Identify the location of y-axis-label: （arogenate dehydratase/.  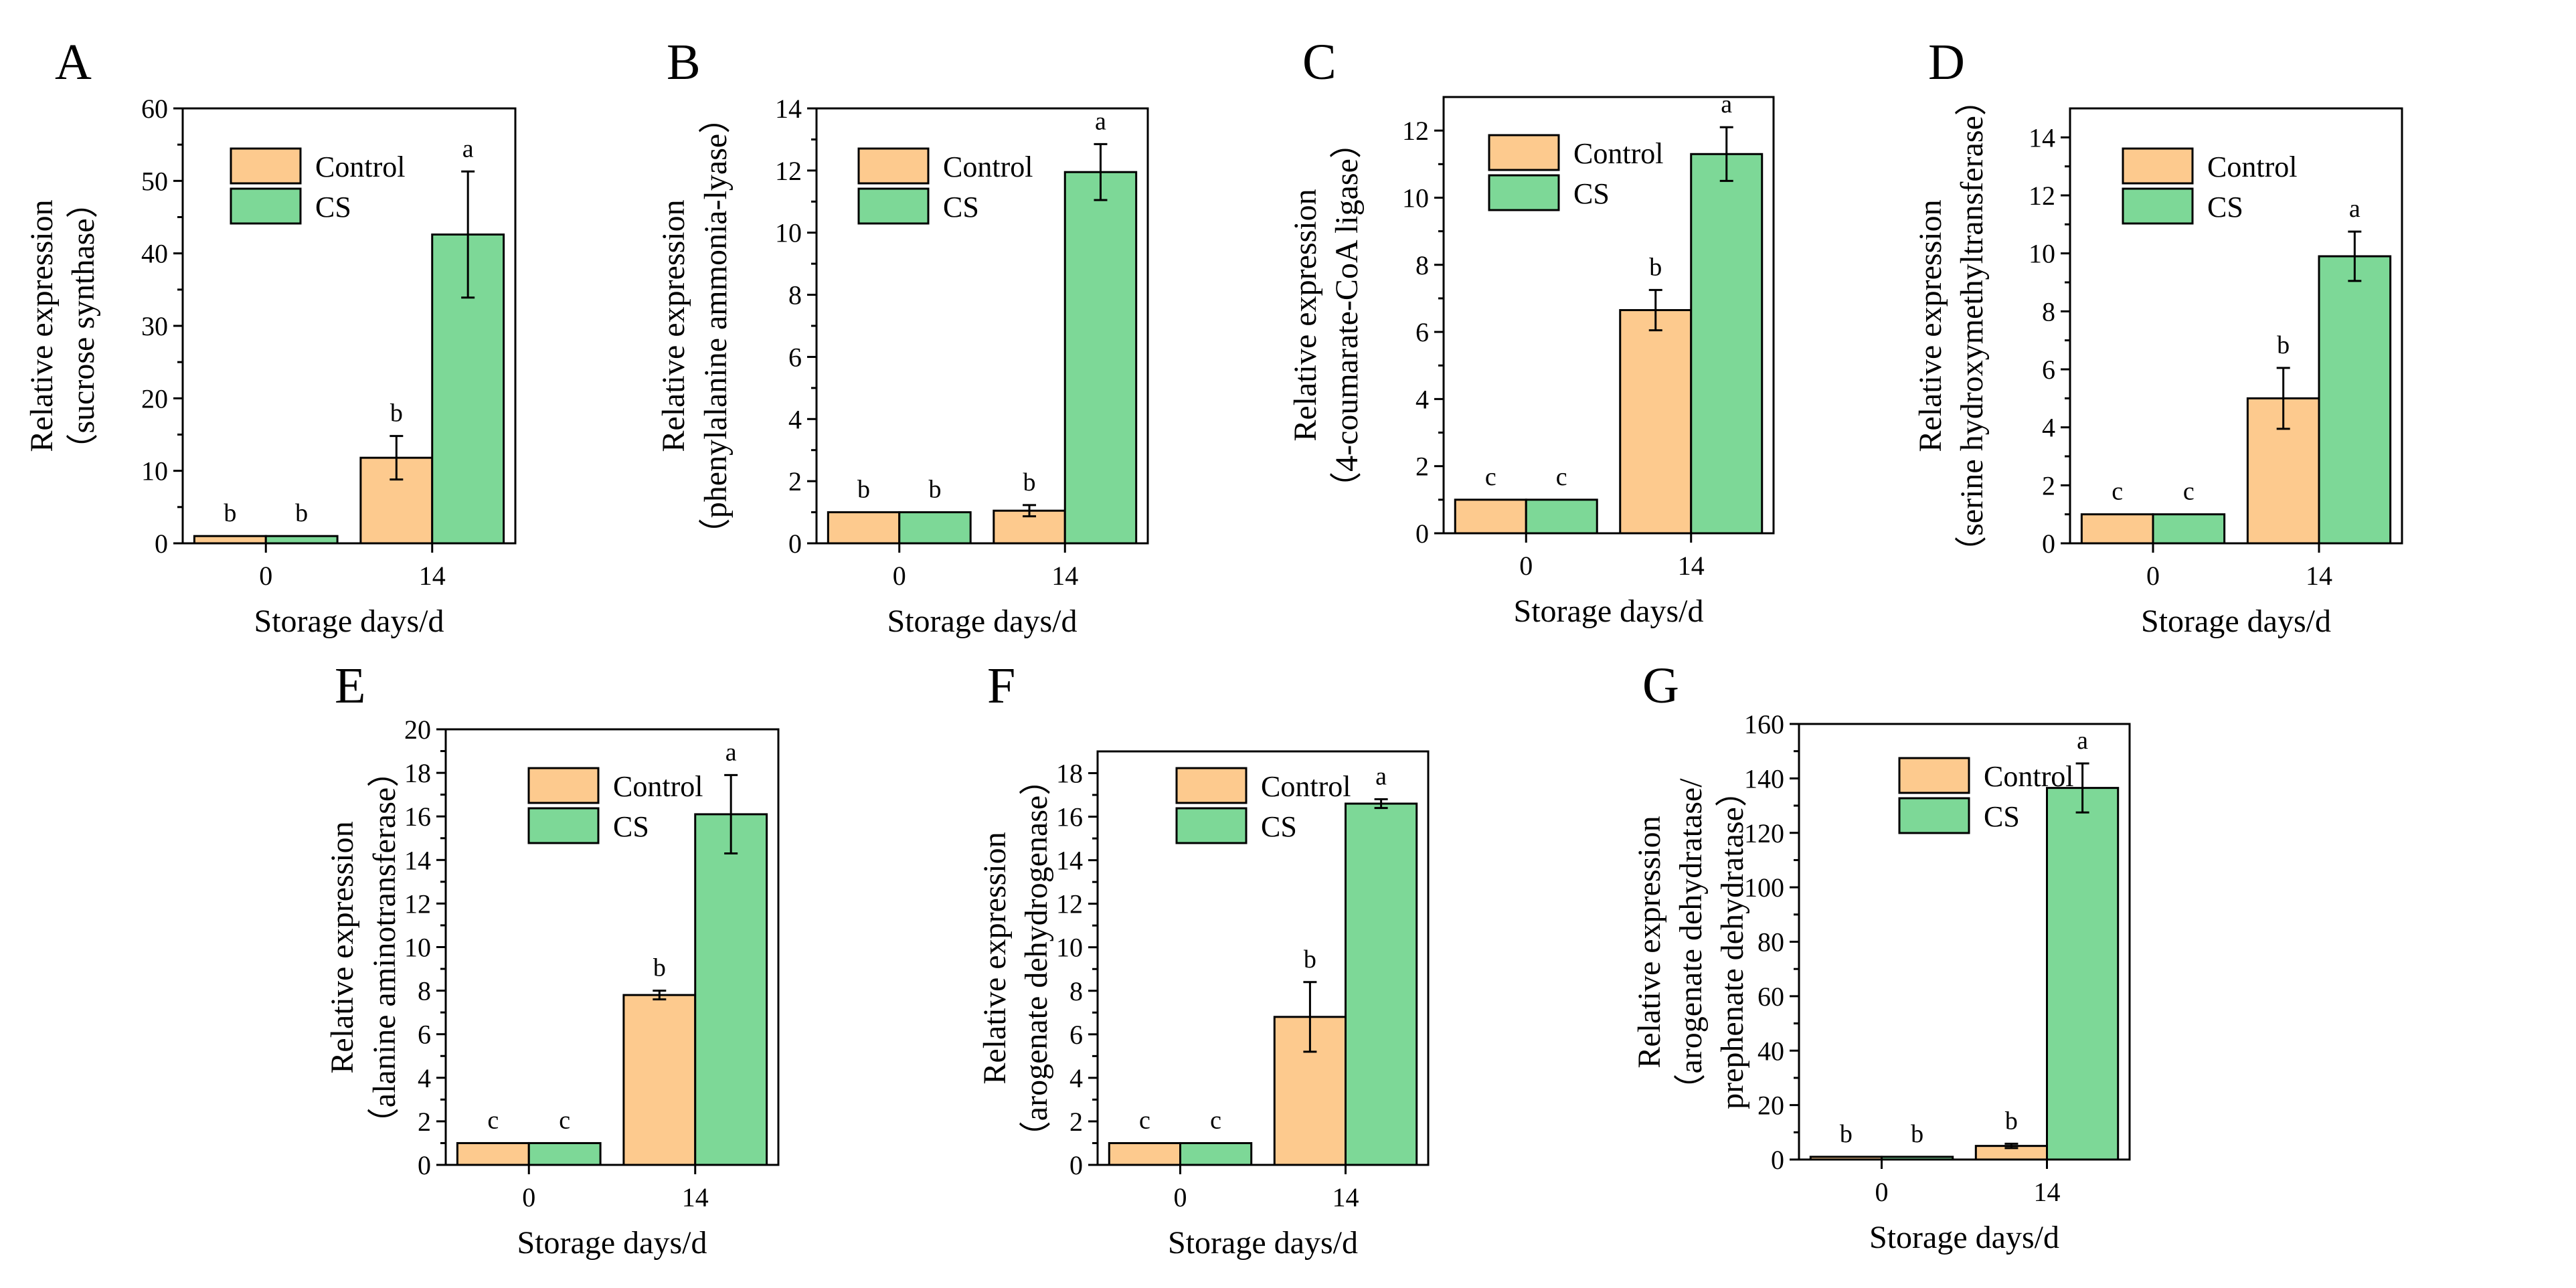
(1691, 942).